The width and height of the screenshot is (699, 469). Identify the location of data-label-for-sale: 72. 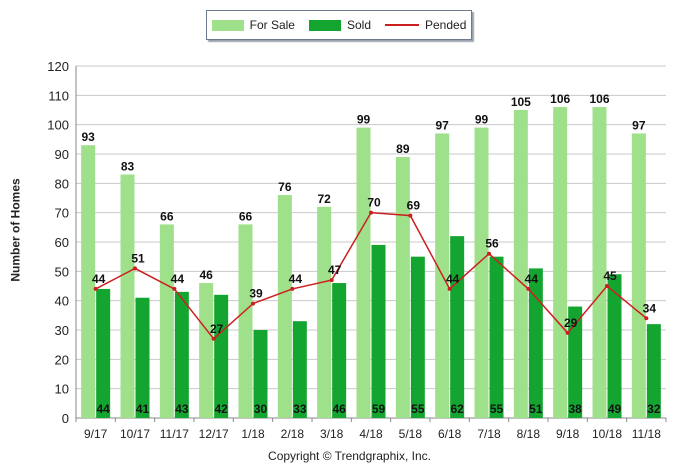
(324, 199).